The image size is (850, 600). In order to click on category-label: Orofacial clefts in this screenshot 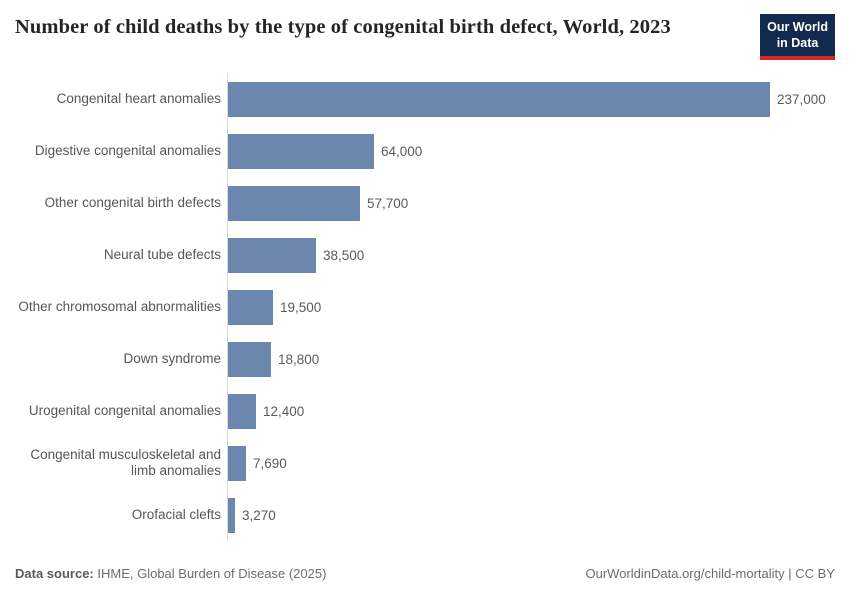, I will do `click(176, 515)`.